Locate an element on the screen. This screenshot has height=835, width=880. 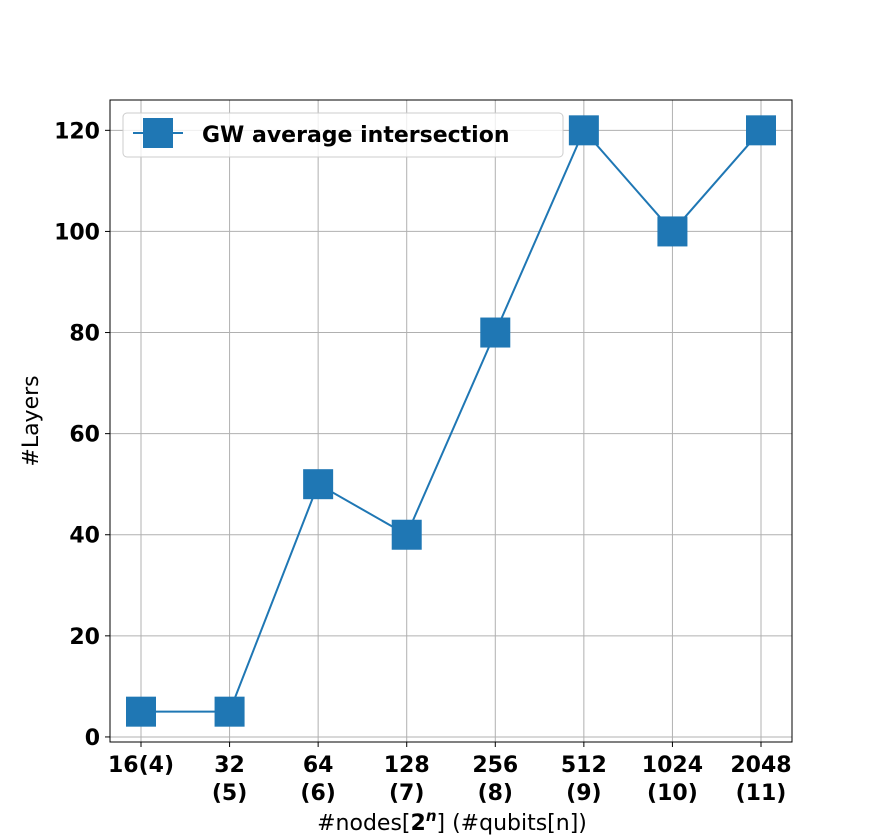
y-tick-label: 0 is located at coordinates (92, 738).